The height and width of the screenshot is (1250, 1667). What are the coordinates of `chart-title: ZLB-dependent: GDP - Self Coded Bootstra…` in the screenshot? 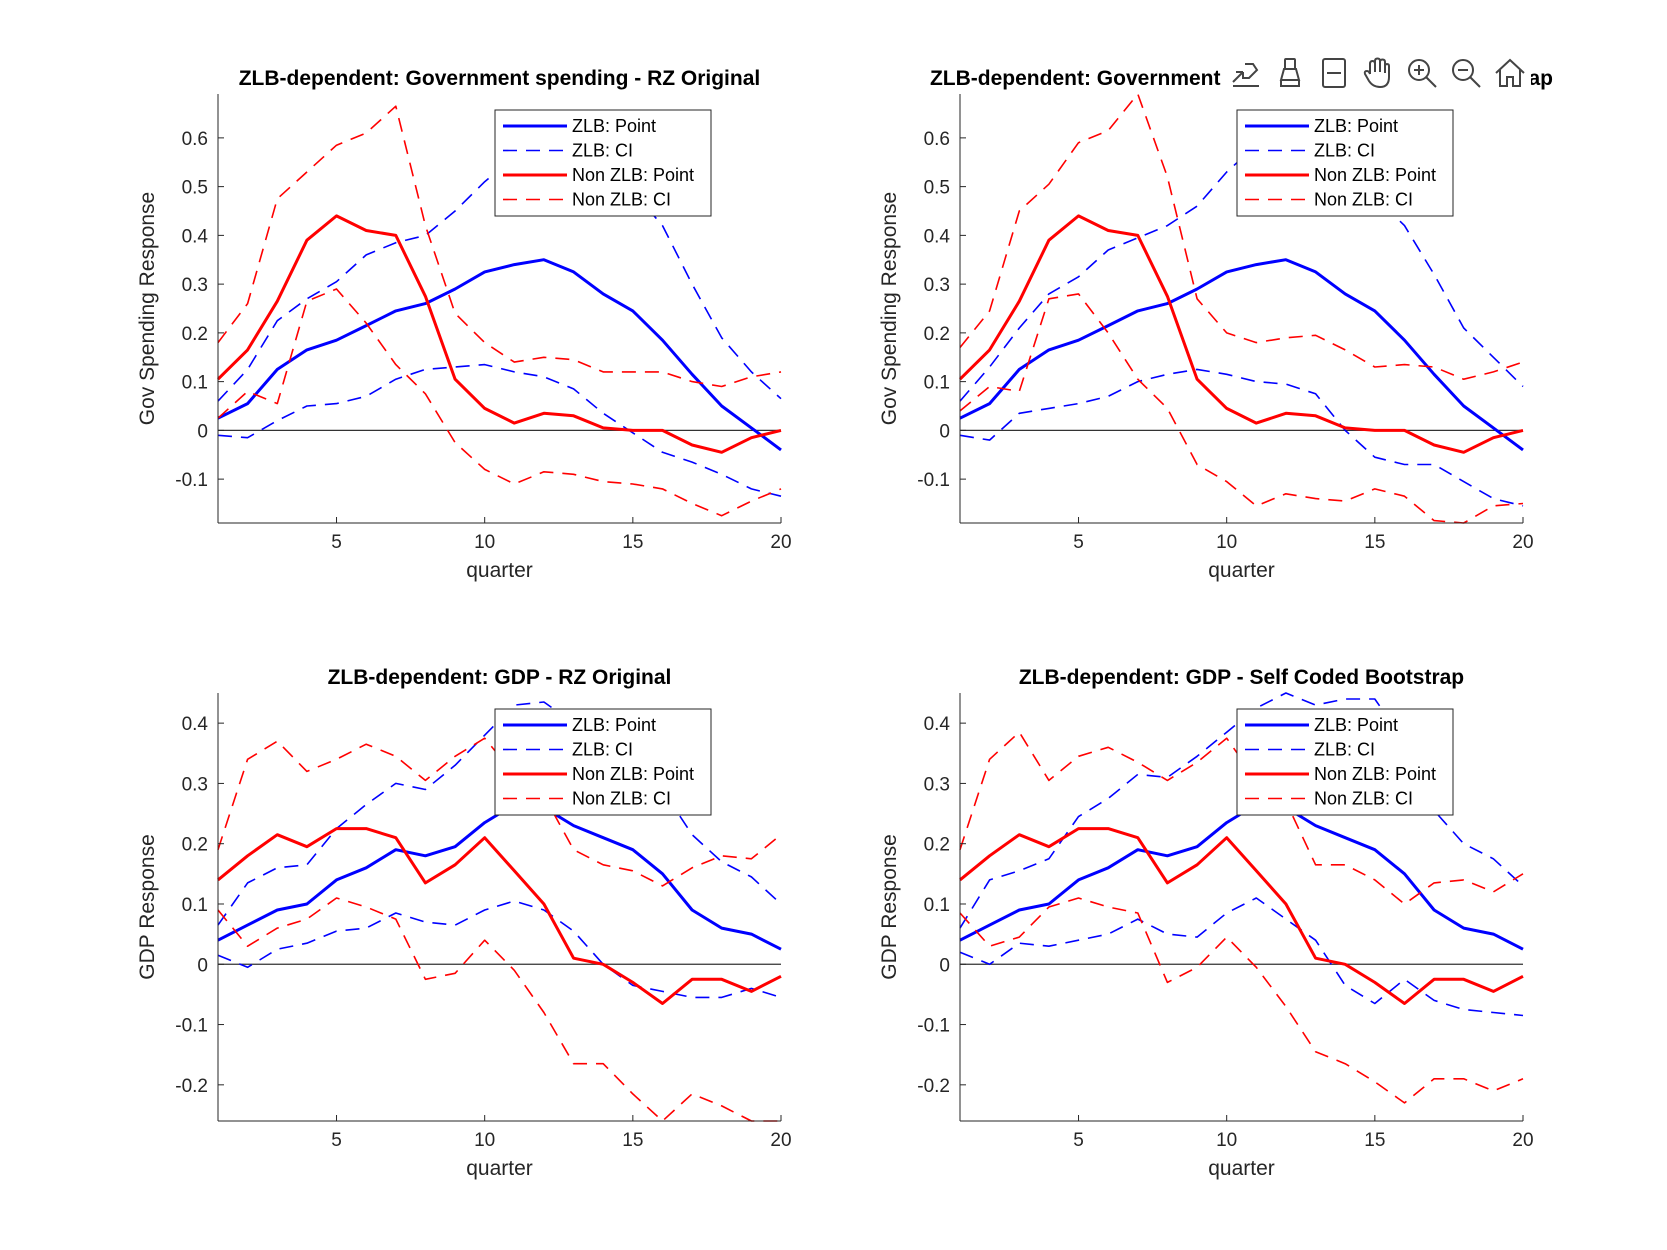 It's located at (1241, 677).